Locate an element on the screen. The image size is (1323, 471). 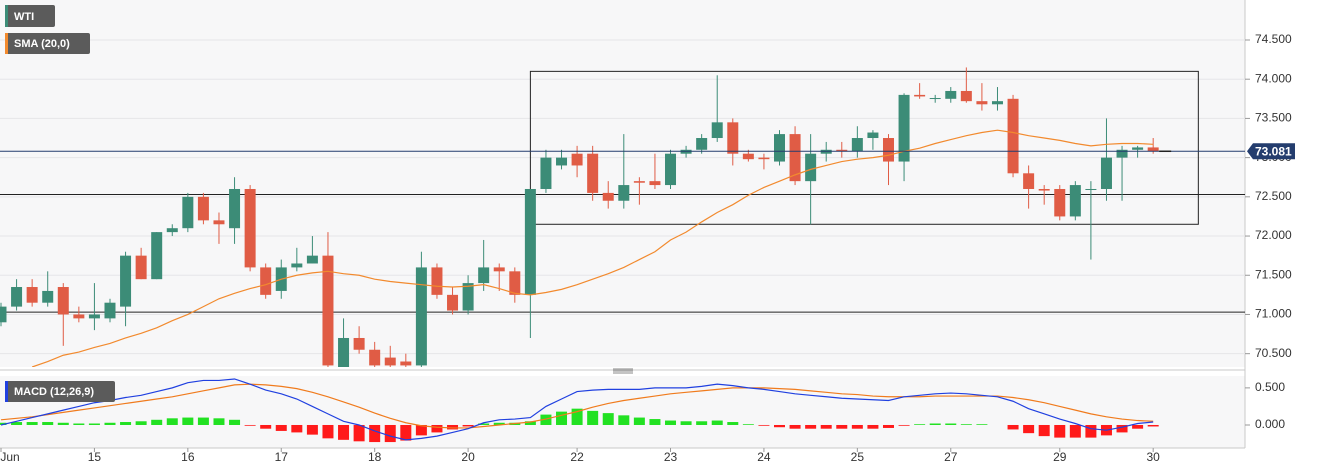
y-tick-label: 72.000 is located at coordinates (1273, 235).